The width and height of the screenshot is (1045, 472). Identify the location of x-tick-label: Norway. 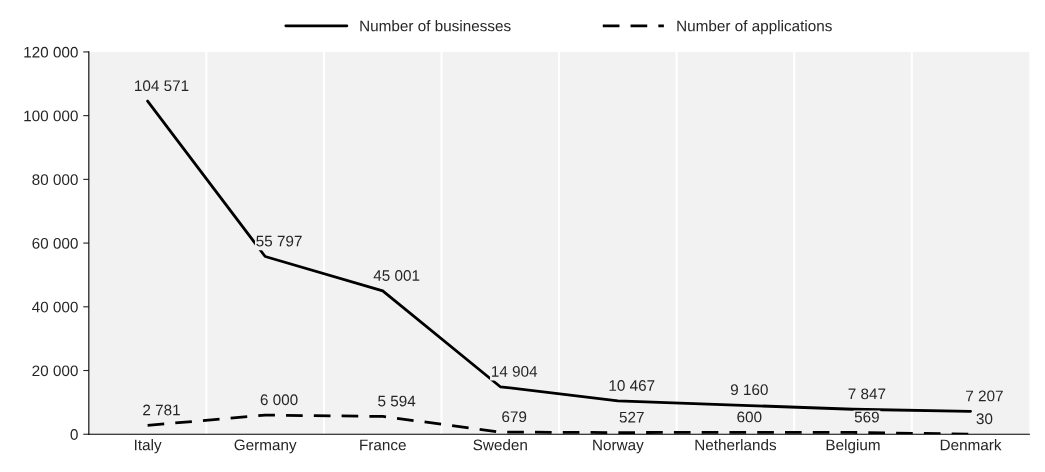
(618, 446).